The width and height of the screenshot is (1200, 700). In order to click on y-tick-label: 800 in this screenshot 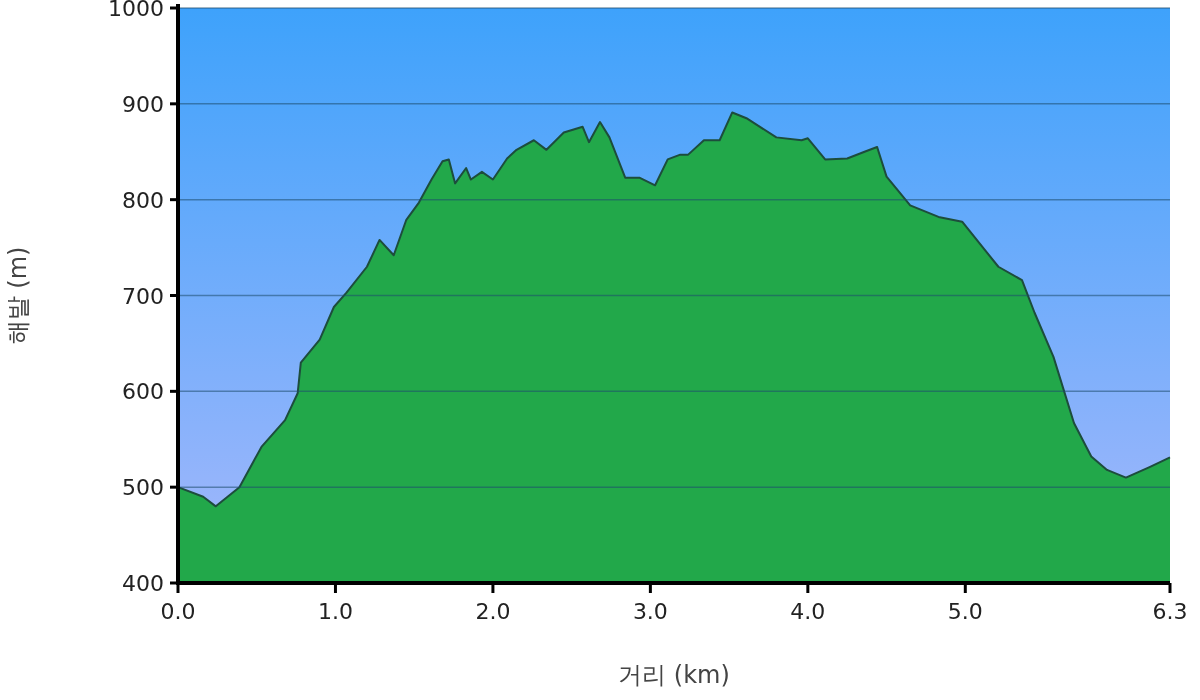, I will do `click(143, 200)`.